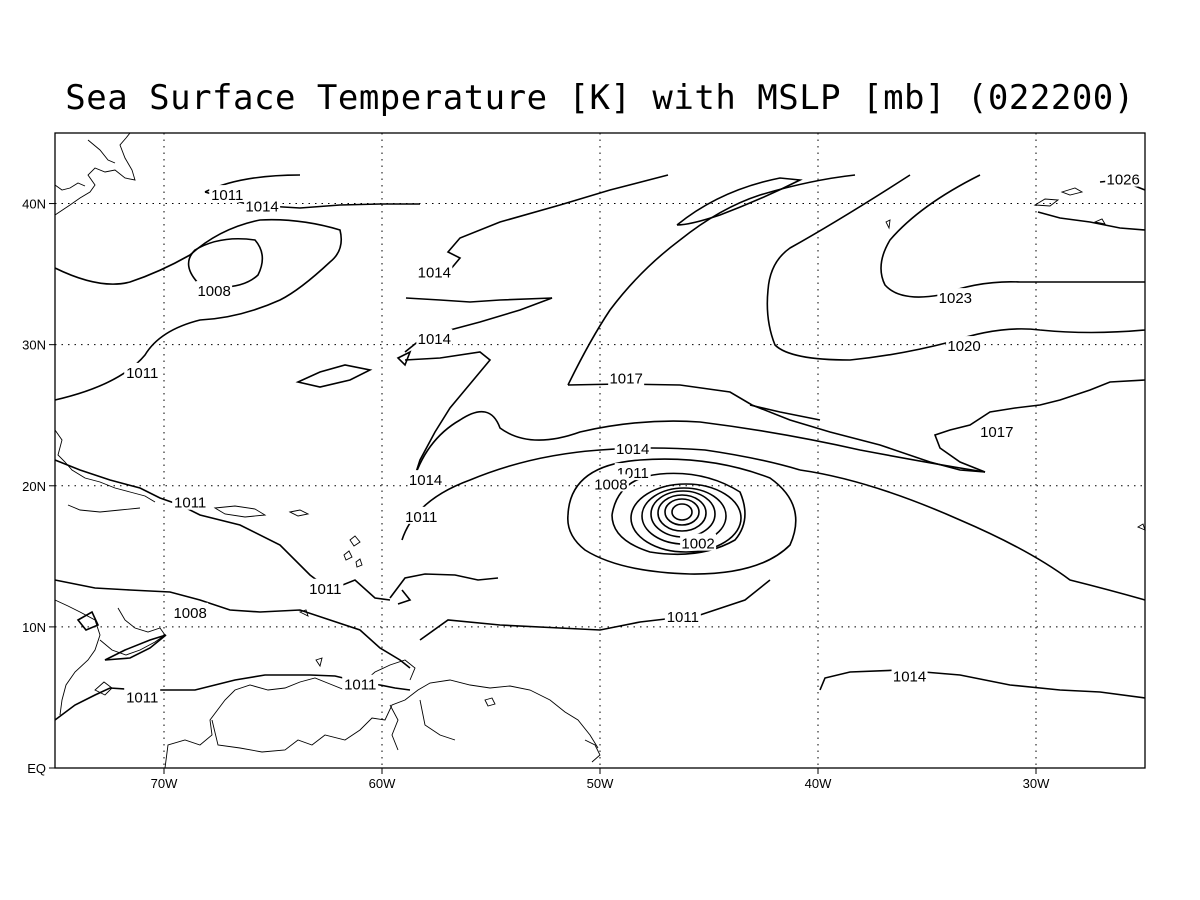  I want to click on isobar-label: 1023, so click(955, 298).